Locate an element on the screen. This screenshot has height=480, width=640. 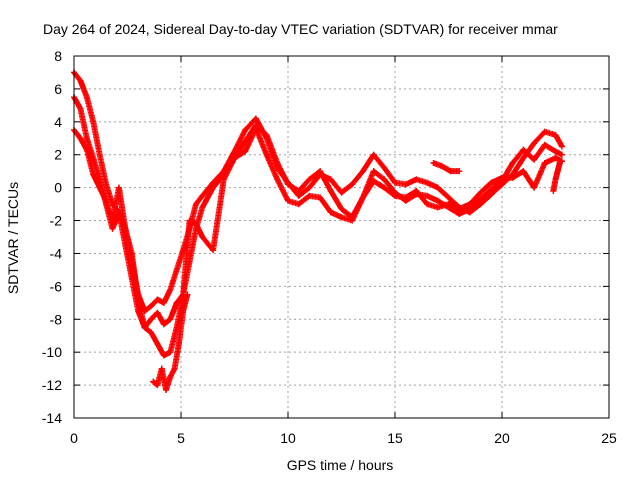
y-tick-label: -4 is located at coordinates (56, 253).